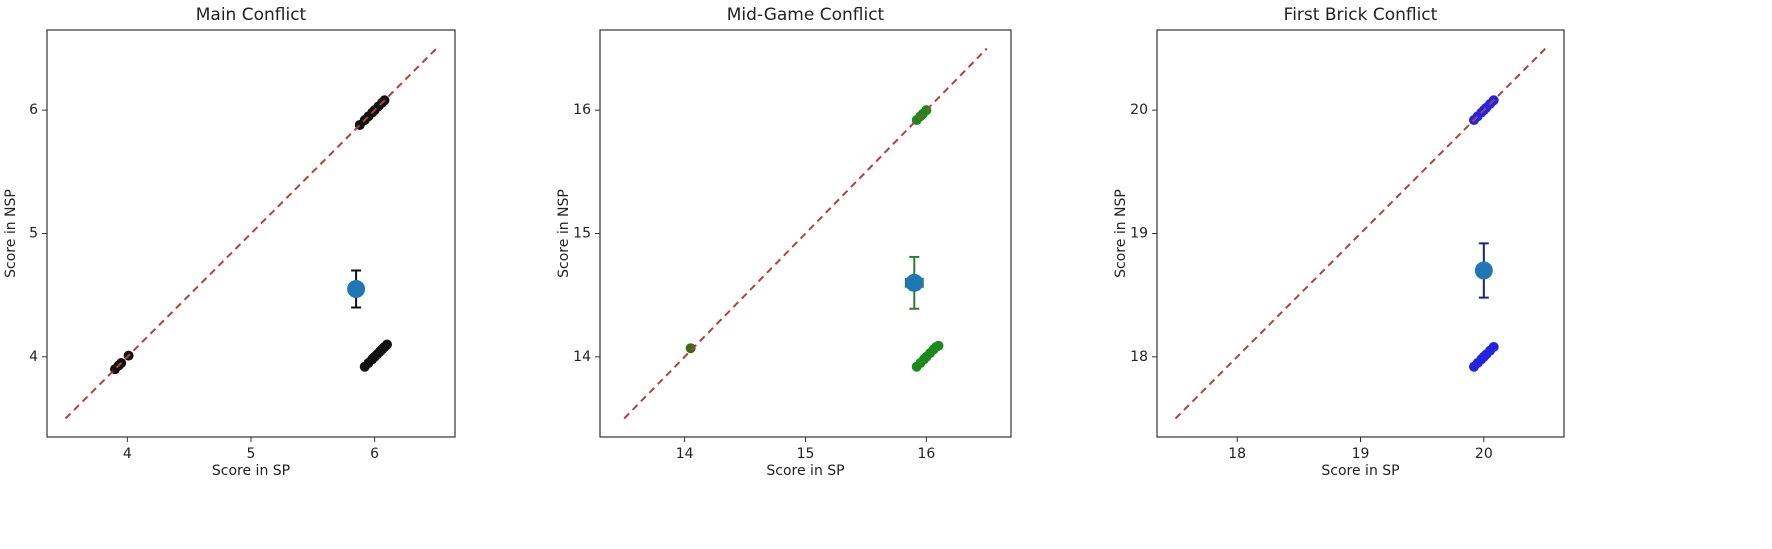 The image size is (1772, 549). What do you see at coordinates (1361, 15) in the screenshot?
I see `subplot-title: First Brick Conflict` at bounding box center [1361, 15].